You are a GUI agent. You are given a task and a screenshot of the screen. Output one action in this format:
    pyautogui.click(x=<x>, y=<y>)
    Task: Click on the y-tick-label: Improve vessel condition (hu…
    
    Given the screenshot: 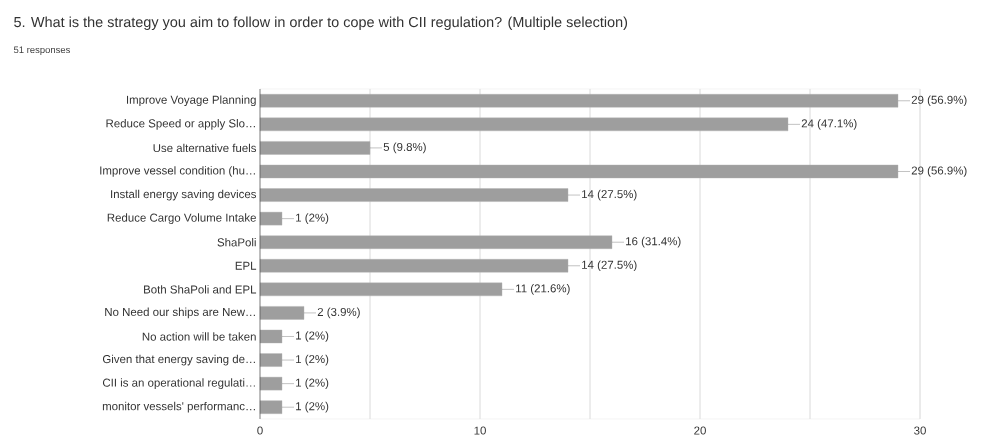 What is the action you would take?
    pyautogui.click(x=177, y=171)
    